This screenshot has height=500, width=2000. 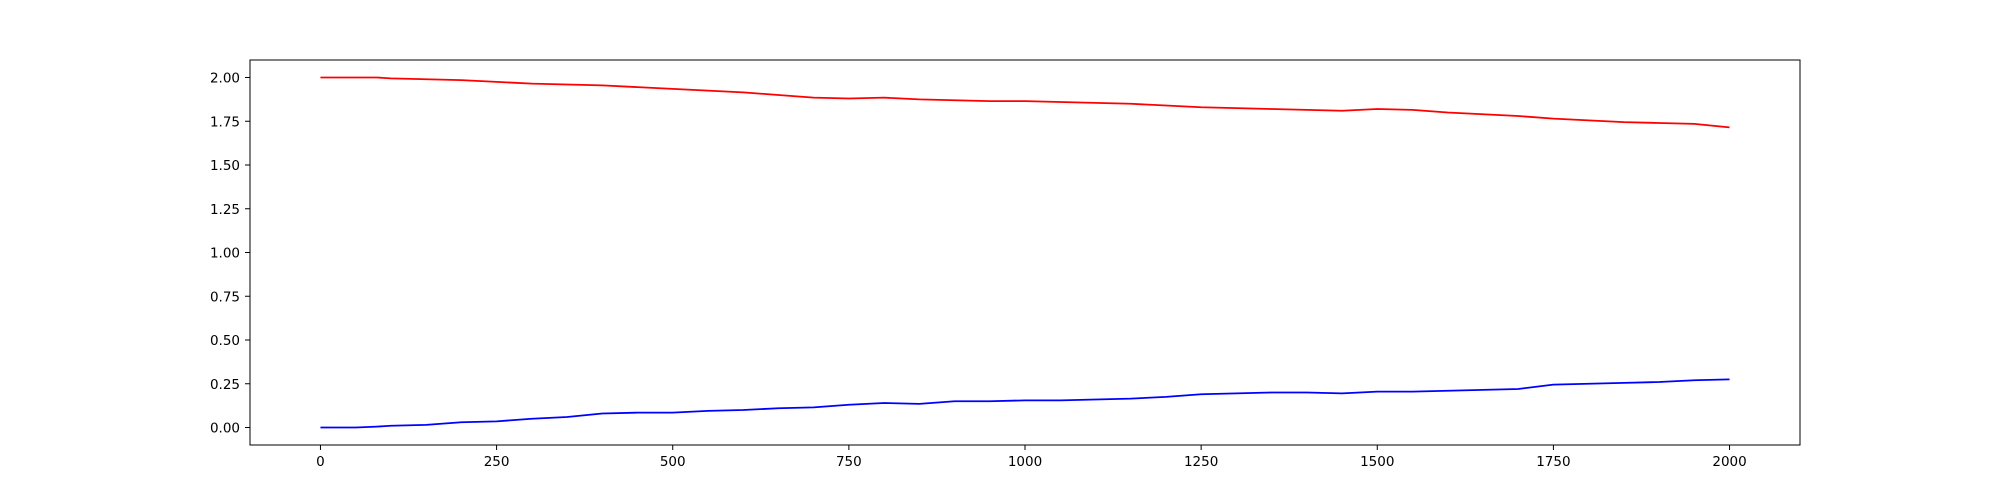 I want to click on y-tick-label: 0.50, so click(x=225, y=341).